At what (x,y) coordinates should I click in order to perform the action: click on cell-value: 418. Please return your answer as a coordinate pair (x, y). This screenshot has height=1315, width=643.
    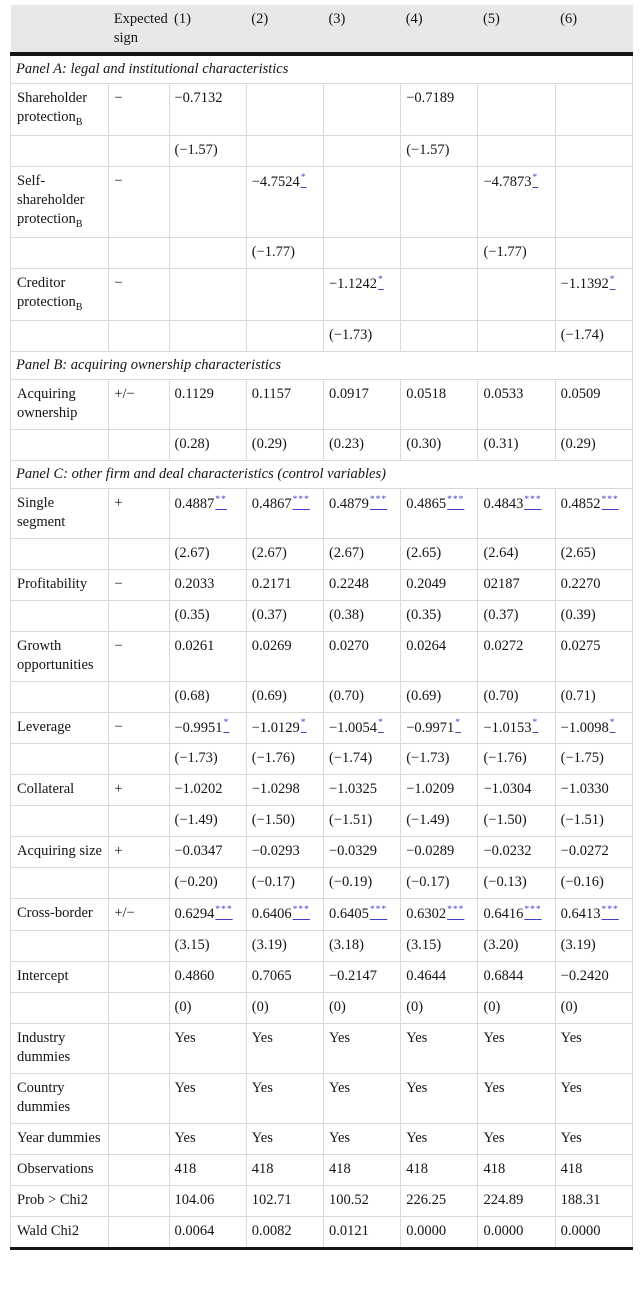
    Looking at the image, I should click on (494, 1169).